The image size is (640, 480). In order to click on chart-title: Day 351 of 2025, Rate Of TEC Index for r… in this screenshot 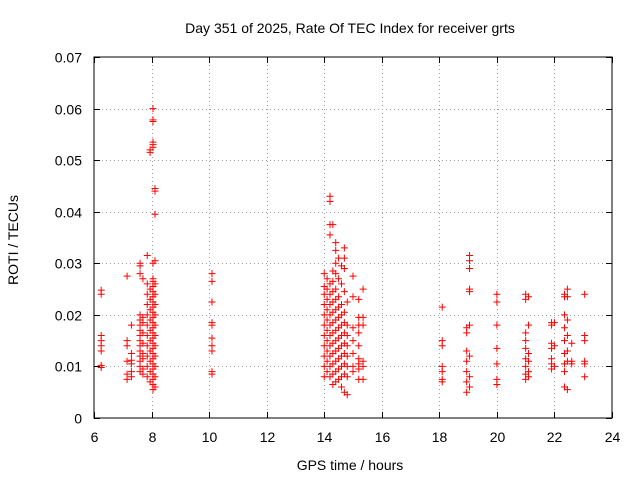, I will do `click(350, 28)`.